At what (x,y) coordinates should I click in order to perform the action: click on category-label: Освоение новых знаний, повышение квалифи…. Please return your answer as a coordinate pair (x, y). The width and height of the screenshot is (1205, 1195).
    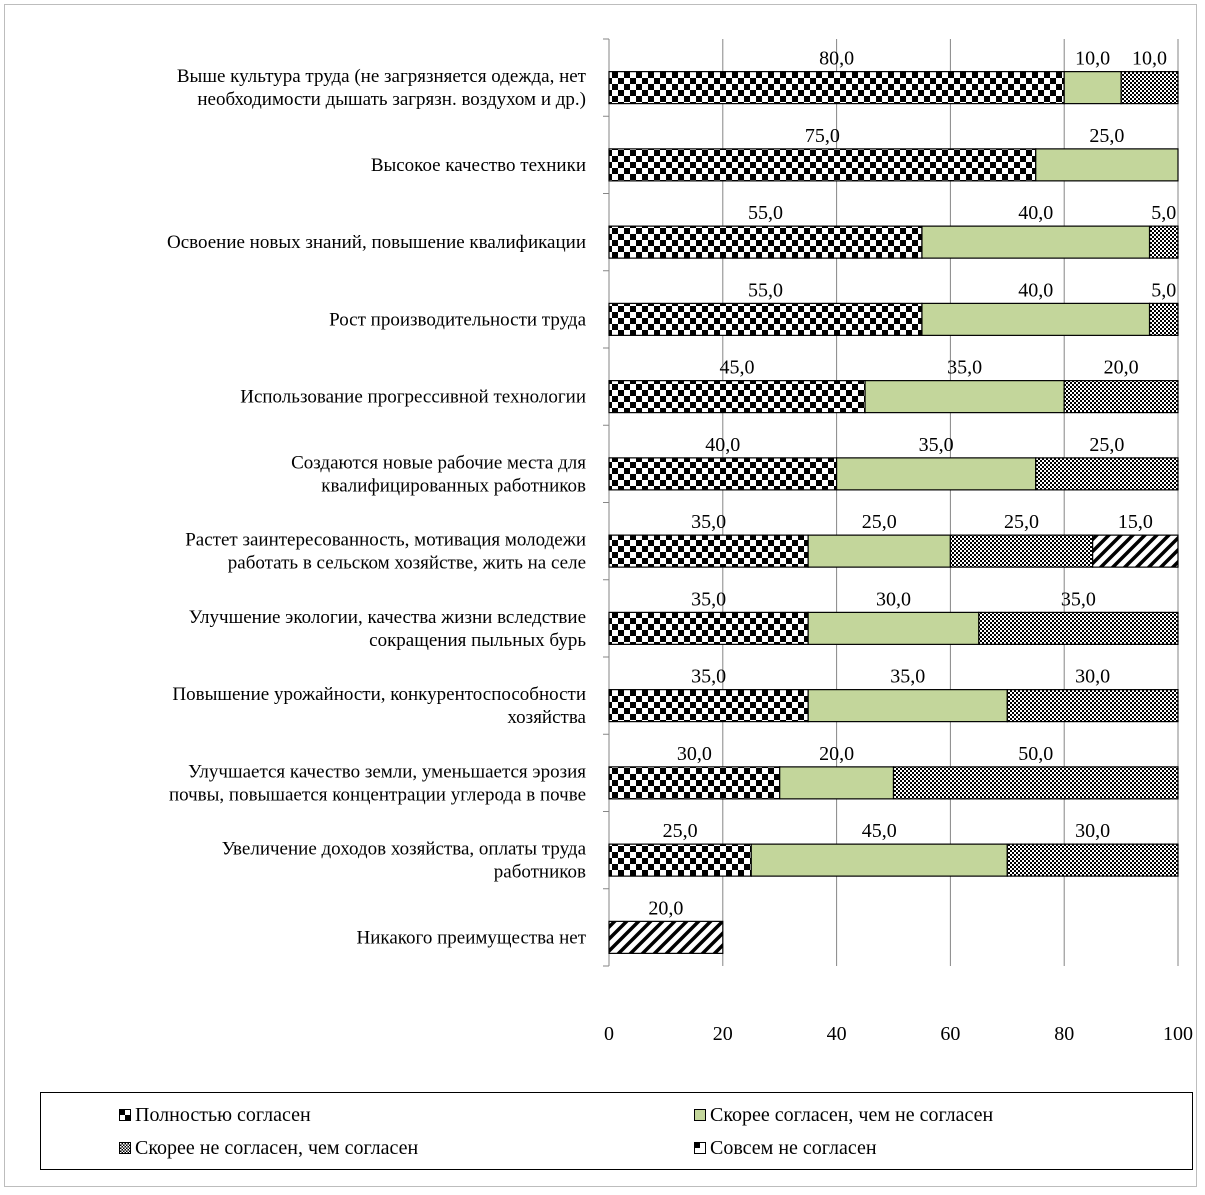
    Looking at the image, I should click on (376, 242).